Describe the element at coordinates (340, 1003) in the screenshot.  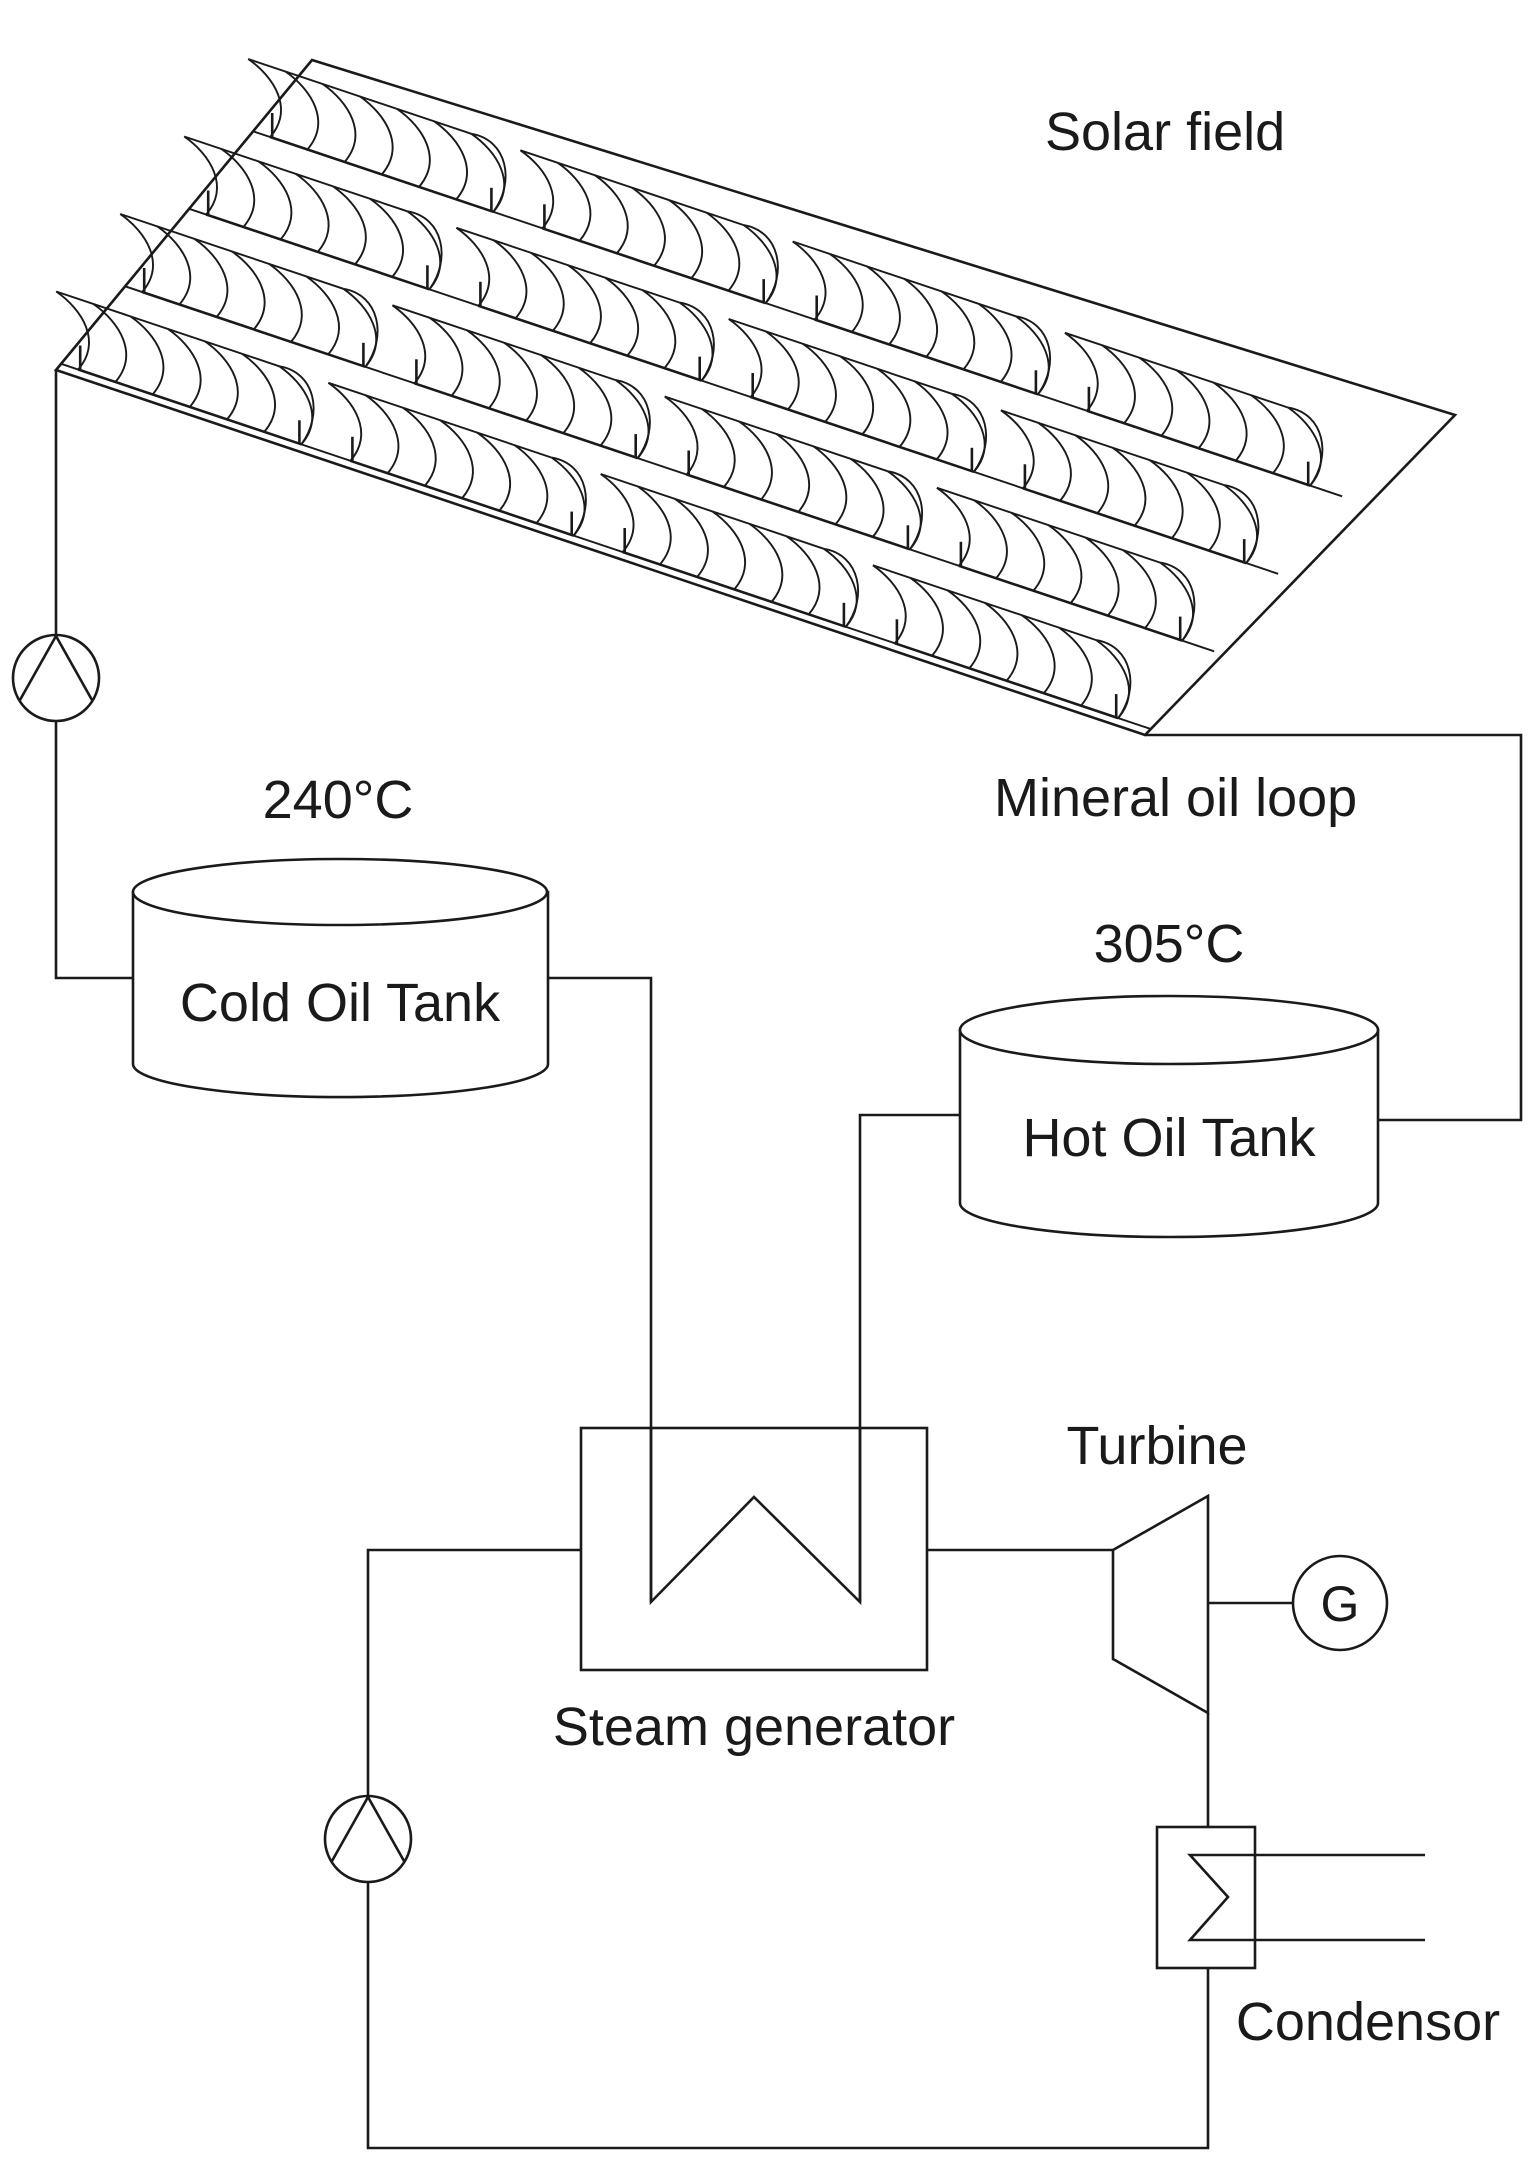
I see `cold-oil-tank-label: Cold Oil Tank` at that location.